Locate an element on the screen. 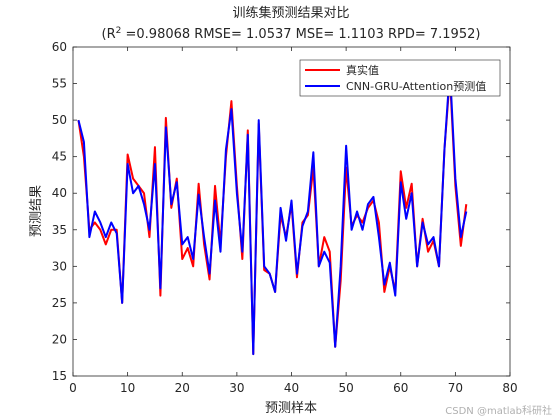 This screenshot has width=560, height=420. watermark-text: CSDN @matlab科研社 is located at coordinates (498, 410).